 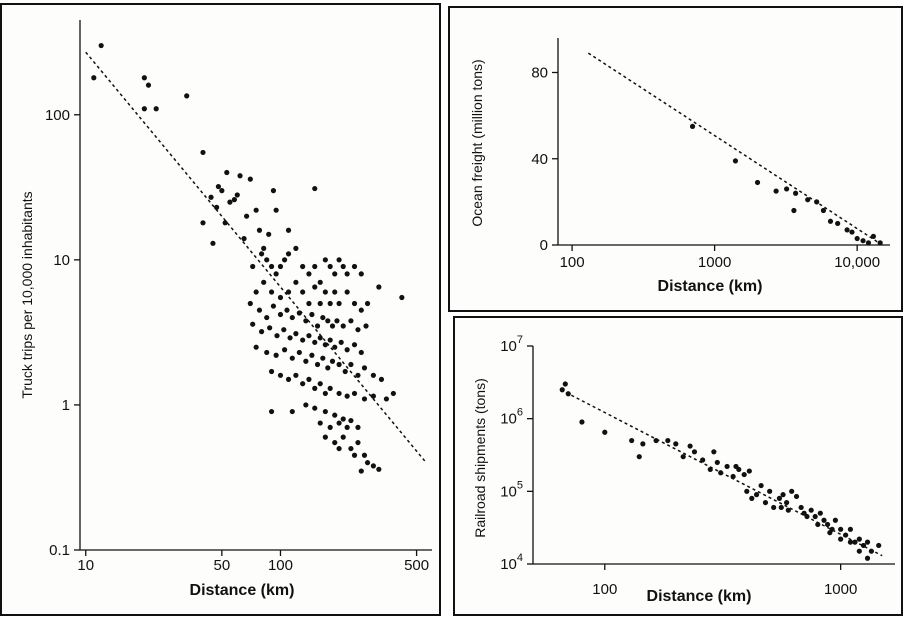 What do you see at coordinates (27, 294) in the screenshot?
I see `truck-y-axis-title: Truck trips per 10,000 inhabitants` at bounding box center [27, 294].